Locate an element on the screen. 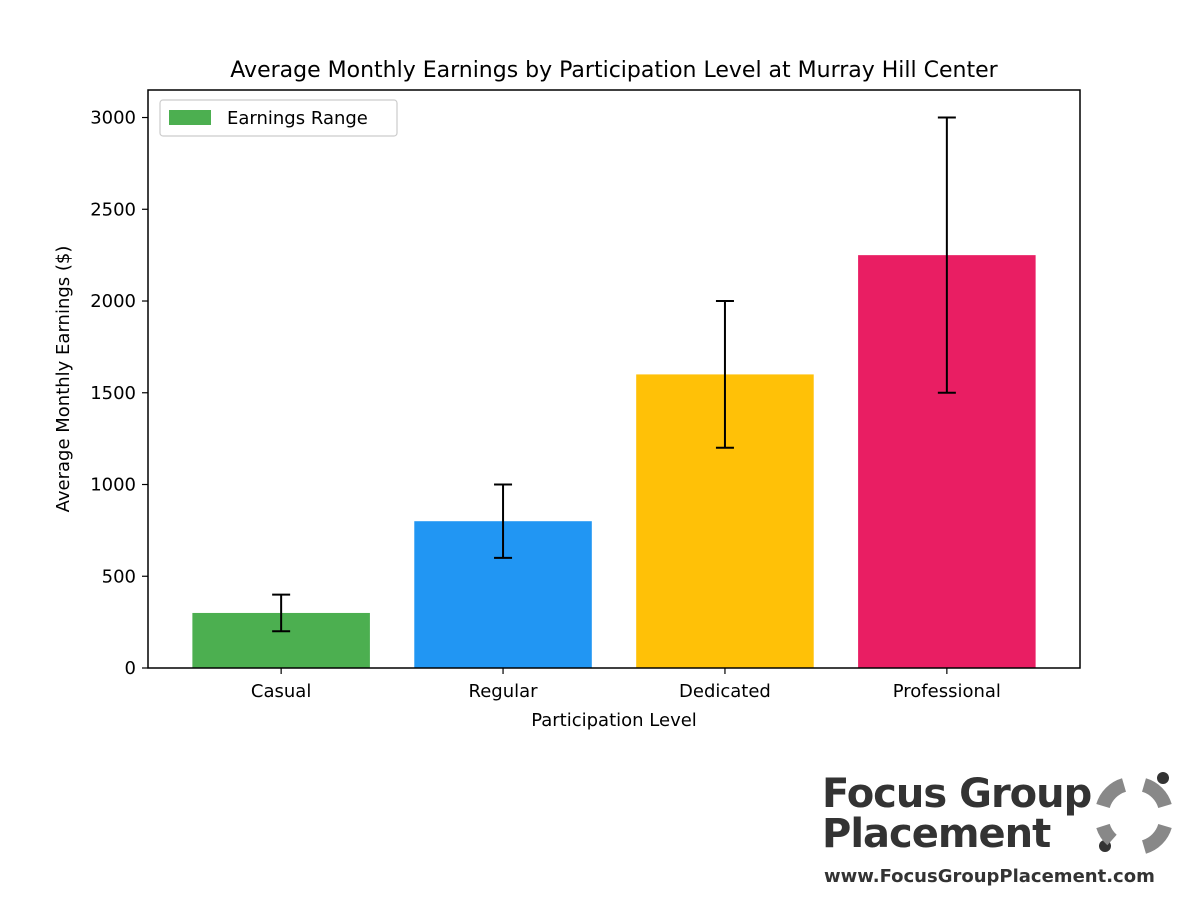 The width and height of the screenshot is (1200, 911). legend: Earnings Range is located at coordinates (278, 118).